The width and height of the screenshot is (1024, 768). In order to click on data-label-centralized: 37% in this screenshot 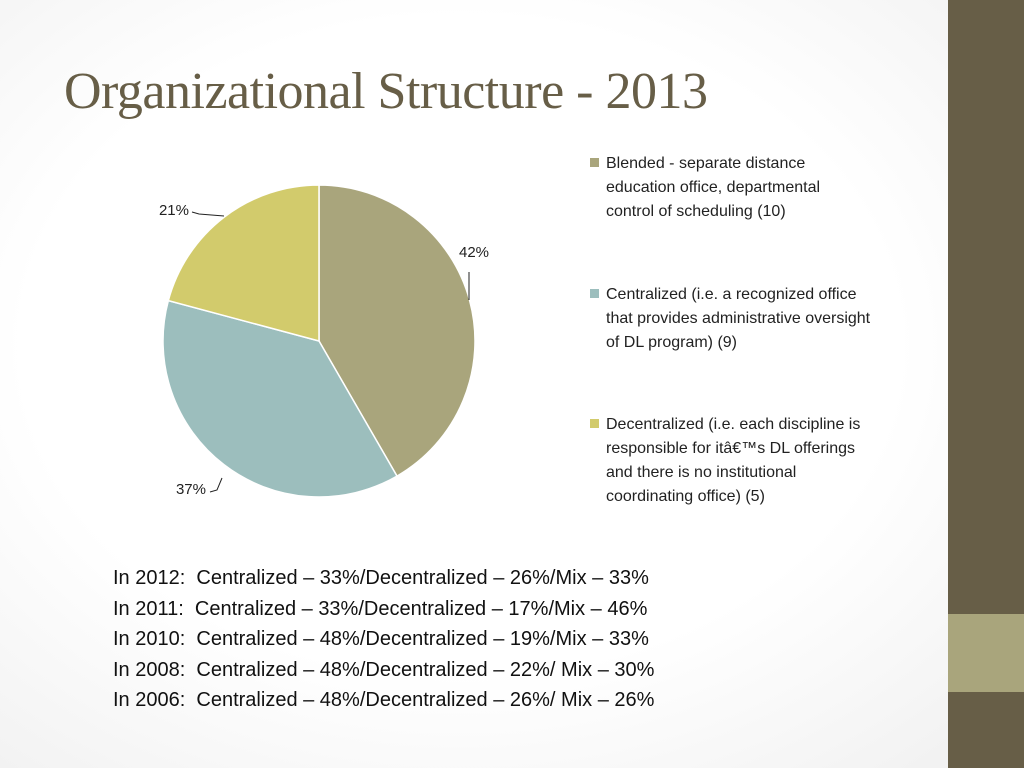, I will do `click(191, 489)`.